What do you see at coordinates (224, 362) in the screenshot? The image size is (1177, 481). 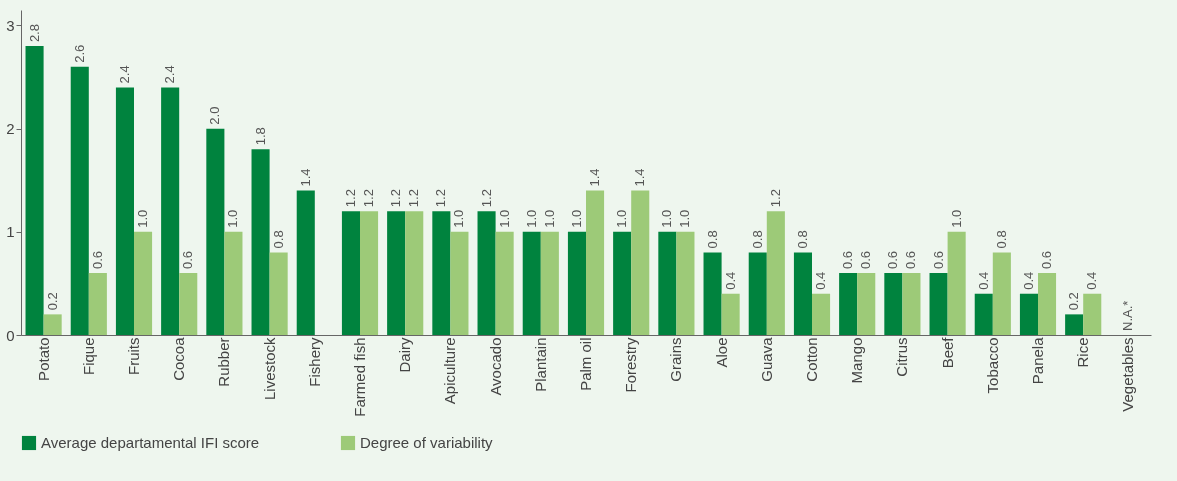 I see `x-tick-label: Rubber` at bounding box center [224, 362].